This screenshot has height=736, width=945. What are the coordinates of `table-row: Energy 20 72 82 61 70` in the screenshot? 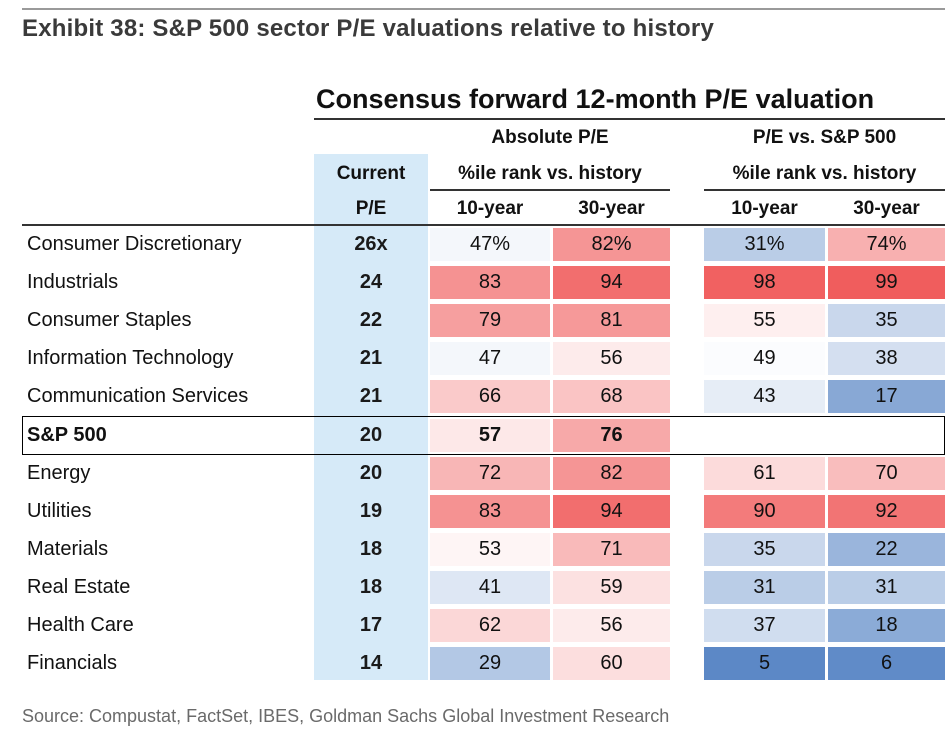 It's located at (483, 474).